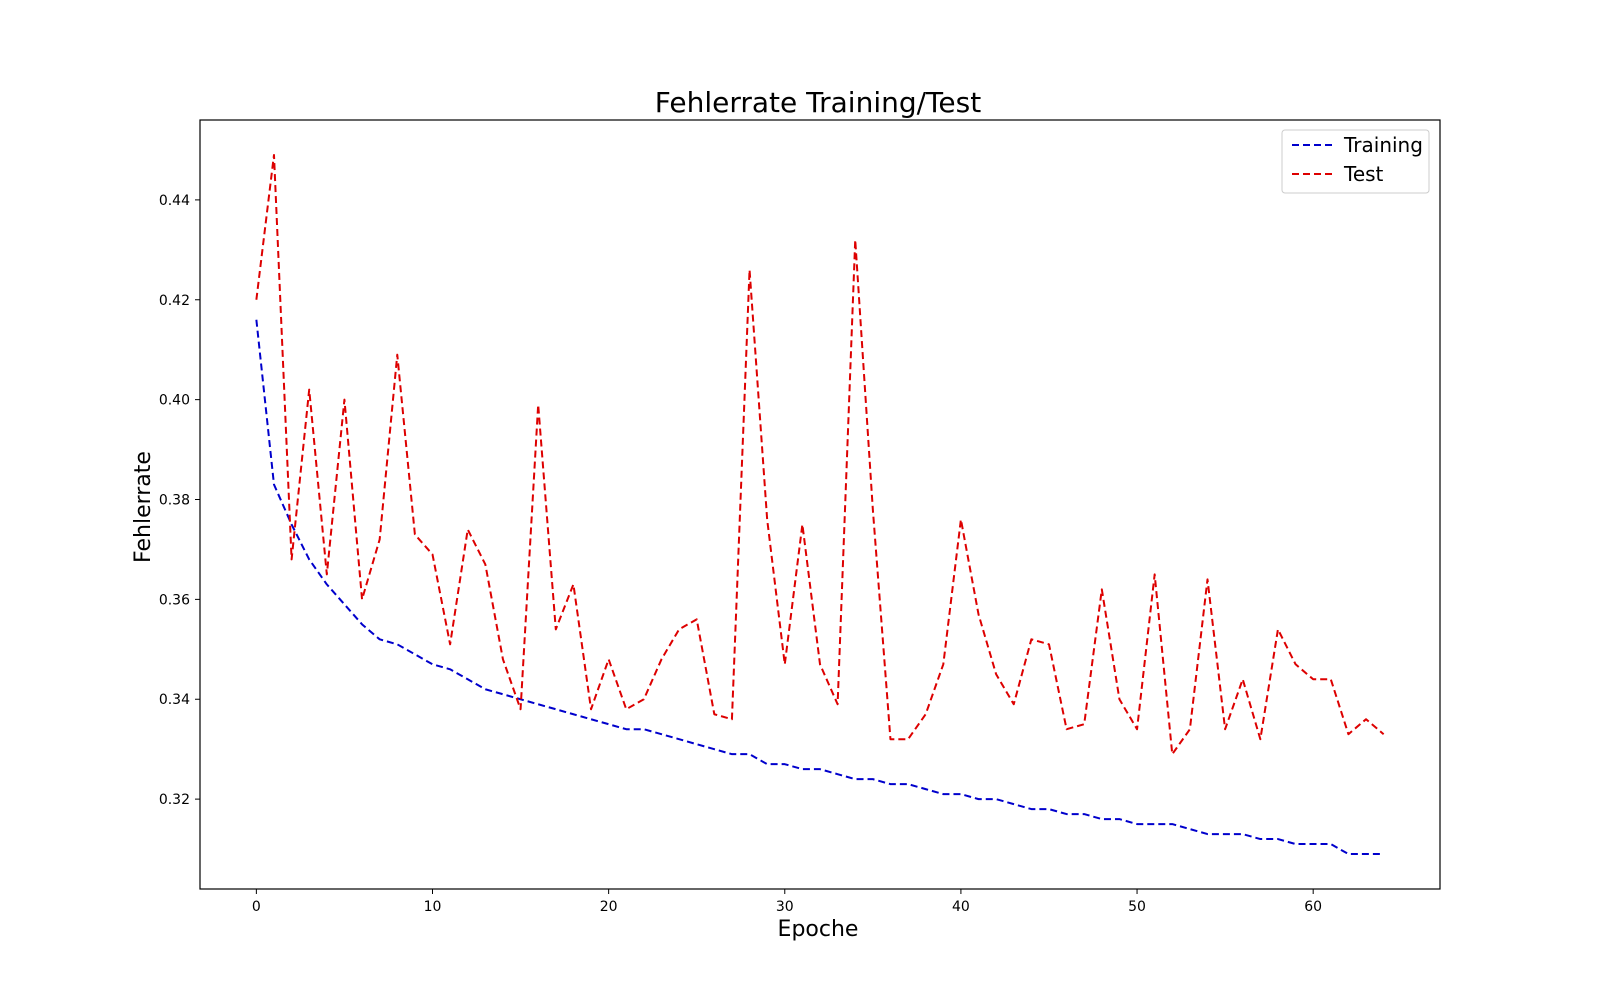  Describe the element at coordinates (818, 102) in the screenshot. I see `chart-title: Fehlerrate Training/Test` at that location.